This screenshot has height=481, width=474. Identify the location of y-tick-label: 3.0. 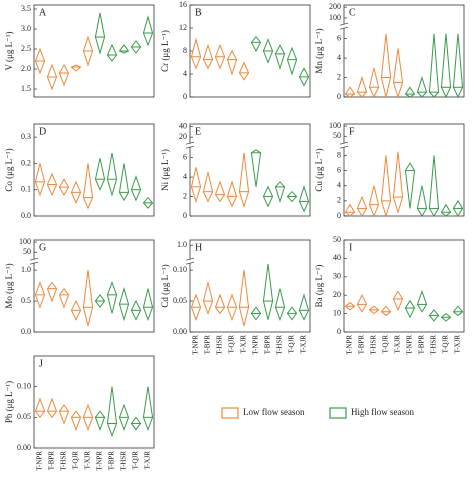
(26, 28).